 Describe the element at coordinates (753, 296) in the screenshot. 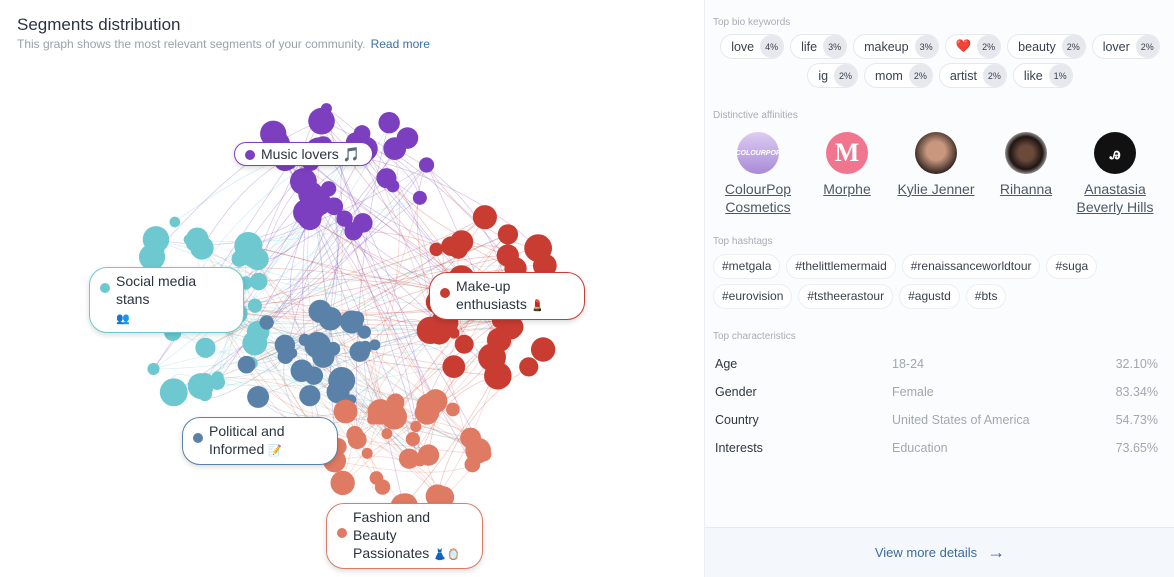

I see `hashtag-chip: #eurovision` at that location.